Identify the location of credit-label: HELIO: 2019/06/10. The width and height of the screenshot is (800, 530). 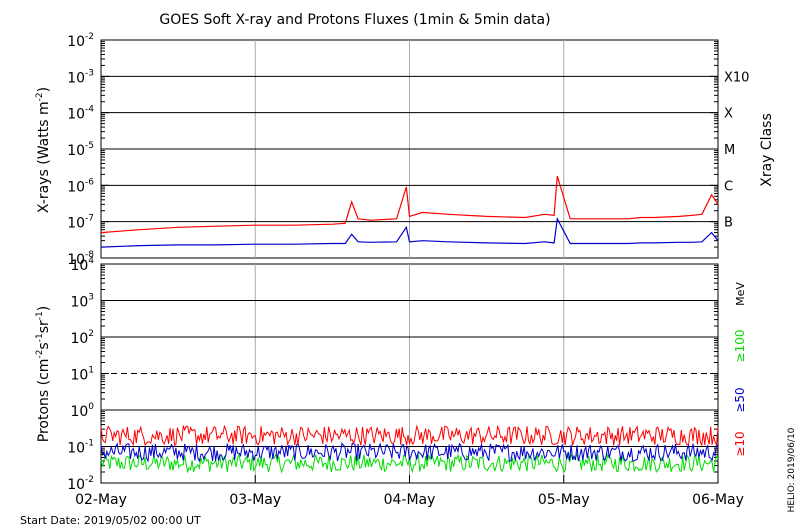
(792, 469).